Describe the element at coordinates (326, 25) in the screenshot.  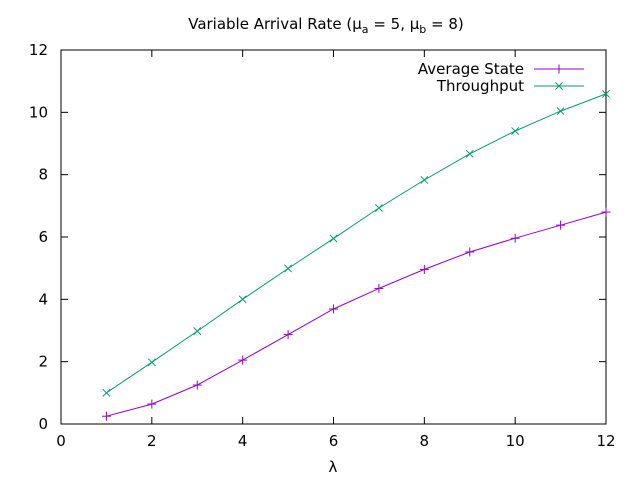
I see `chart-title: Variable Arrival Rate (μa = 5, μb = 8)` at that location.